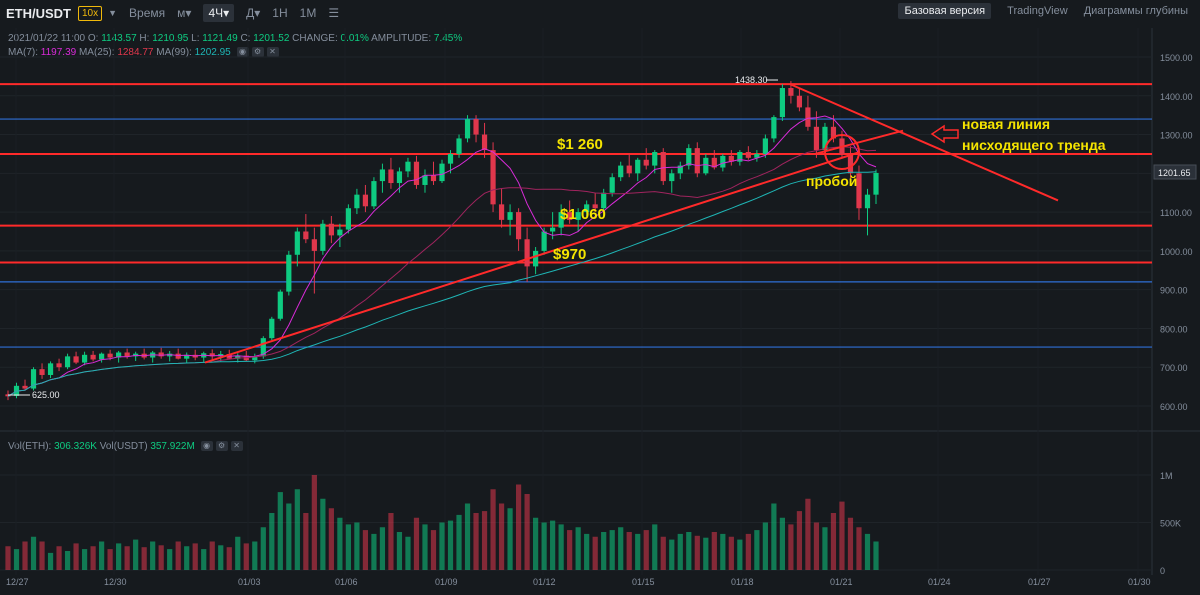 This screenshot has height=595, width=1200. Describe the element at coordinates (96, 52) in the screenshot. I see `ma25-label: MA(25):` at that location.